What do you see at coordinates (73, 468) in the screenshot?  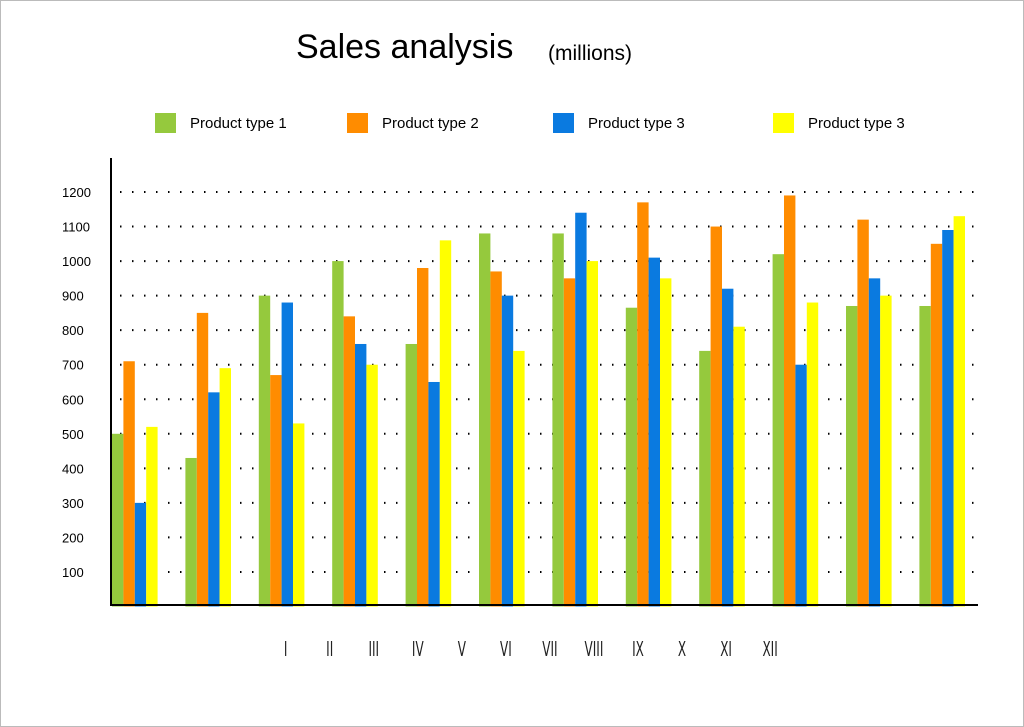 I see `y-tick-label: 400` at bounding box center [73, 468].